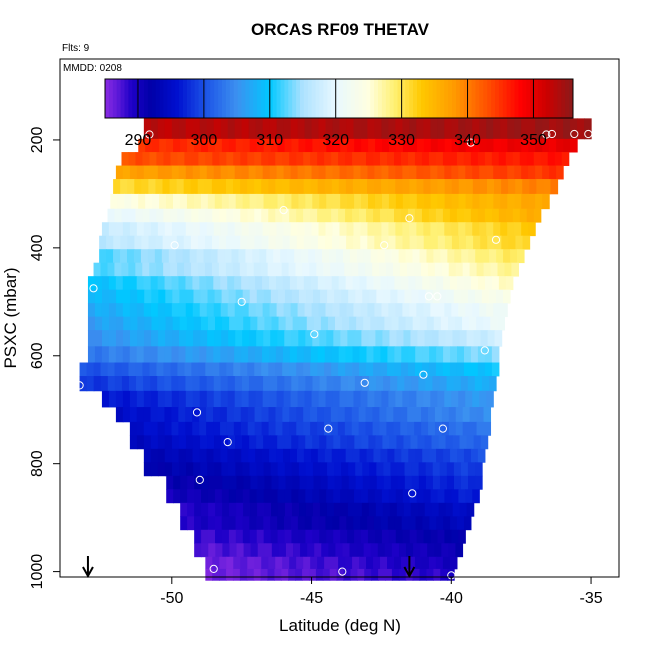  What do you see at coordinates (10, 317) in the screenshot?
I see `y-axis-label: PSXC (mbar)` at bounding box center [10, 317].